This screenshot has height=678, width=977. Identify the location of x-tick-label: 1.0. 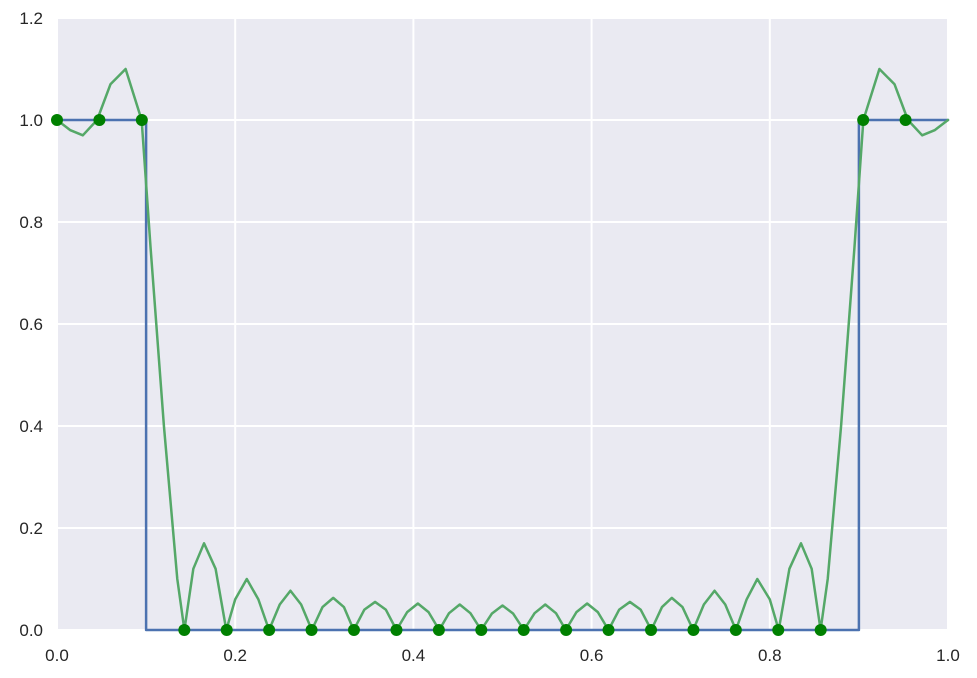
(948, 655).